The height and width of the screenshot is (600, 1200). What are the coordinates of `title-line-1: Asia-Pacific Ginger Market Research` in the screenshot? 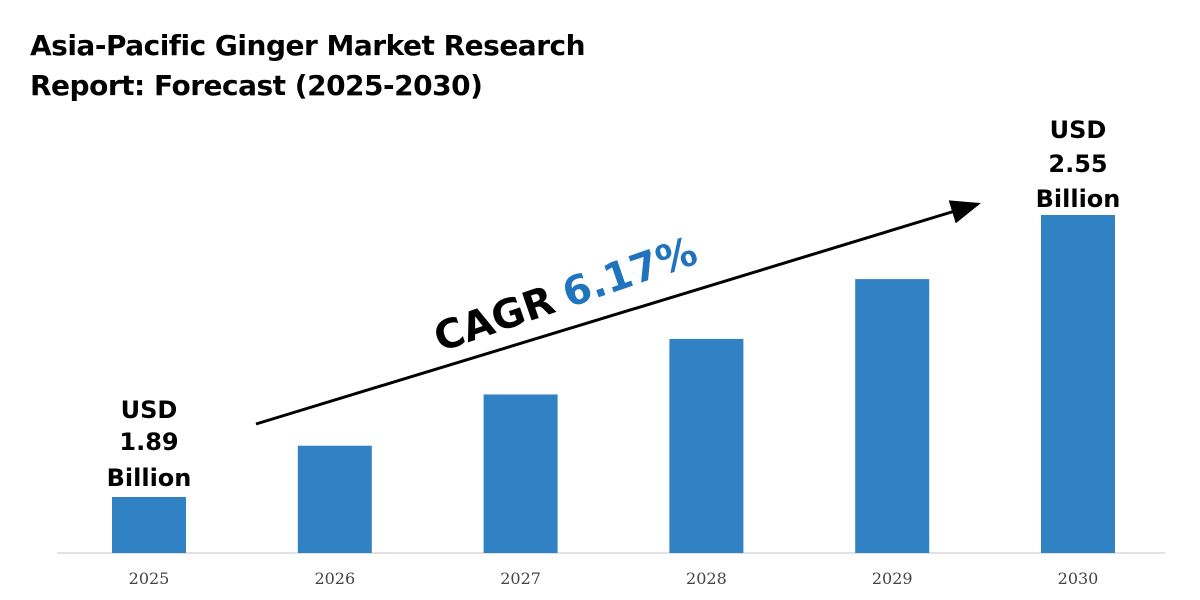 It's located at (308, 45).